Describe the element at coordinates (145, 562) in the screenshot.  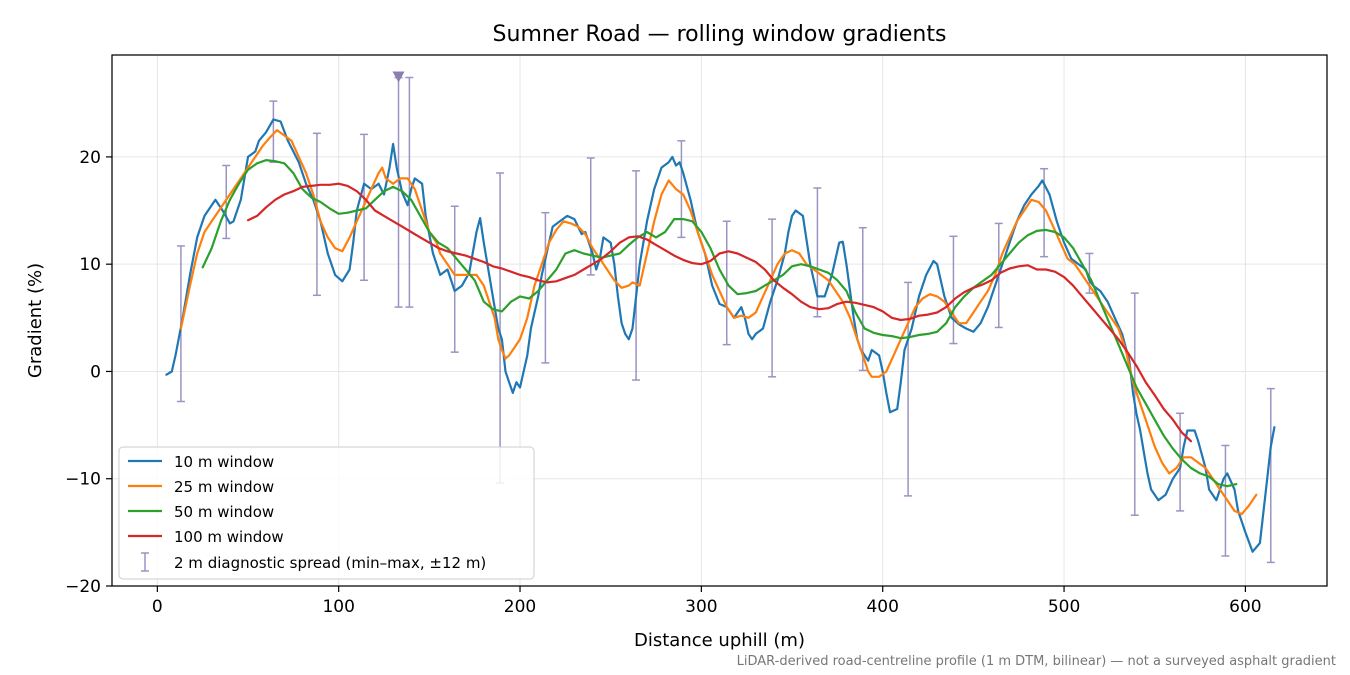
I see `legend-swatch-errorbar` at that location.